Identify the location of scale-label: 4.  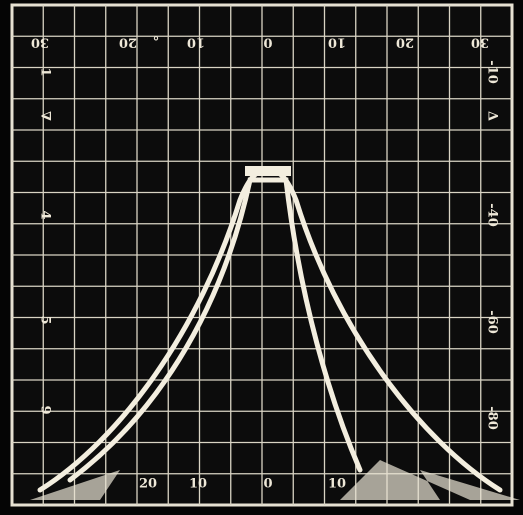
(45, 214).